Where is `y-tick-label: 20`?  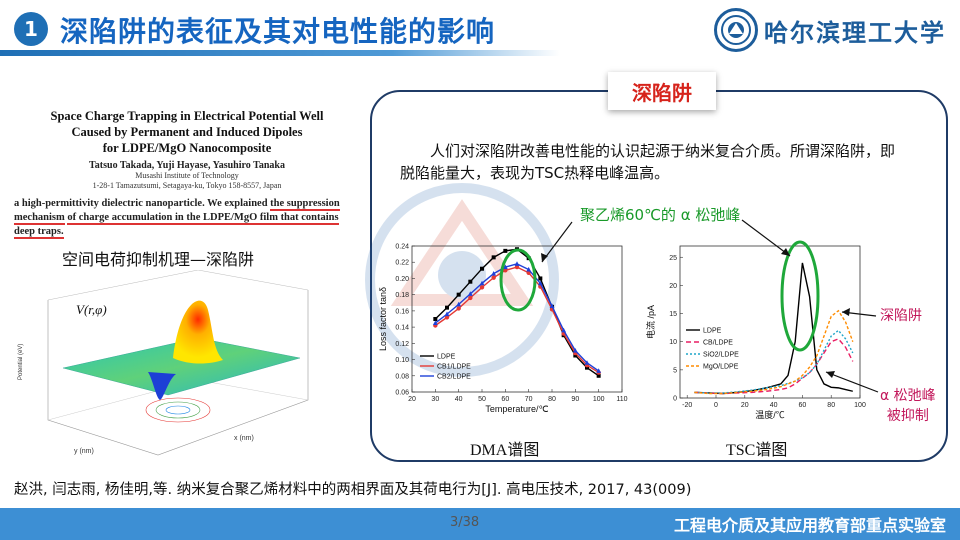 y-tick-label: 20 is located at coordinates (673, 286).